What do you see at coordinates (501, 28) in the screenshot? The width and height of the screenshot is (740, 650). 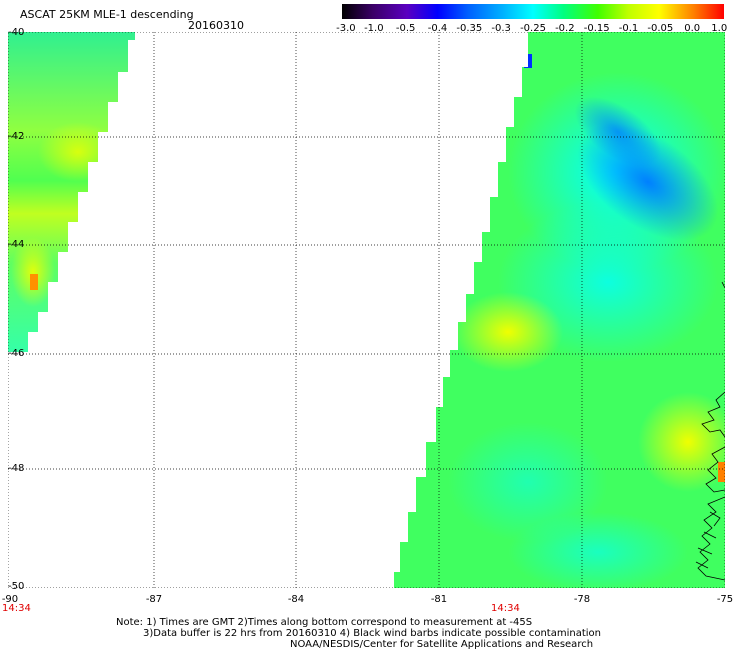 I see `colorbar-tick-label: -0.3` at bounding box center [501, 28].